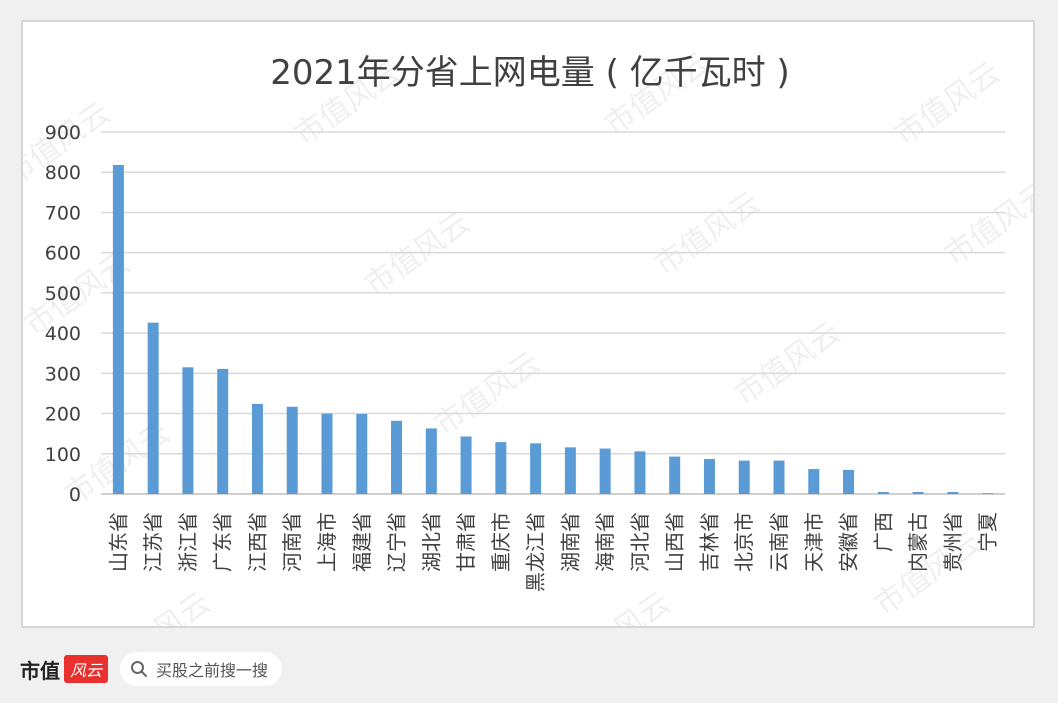 This screenshot has width=1058, height=703. What do you see at coordinates (466, 542) in the screenshot?
I see `x-tick-label: 甘肃省` at bounding box center [466, 542].